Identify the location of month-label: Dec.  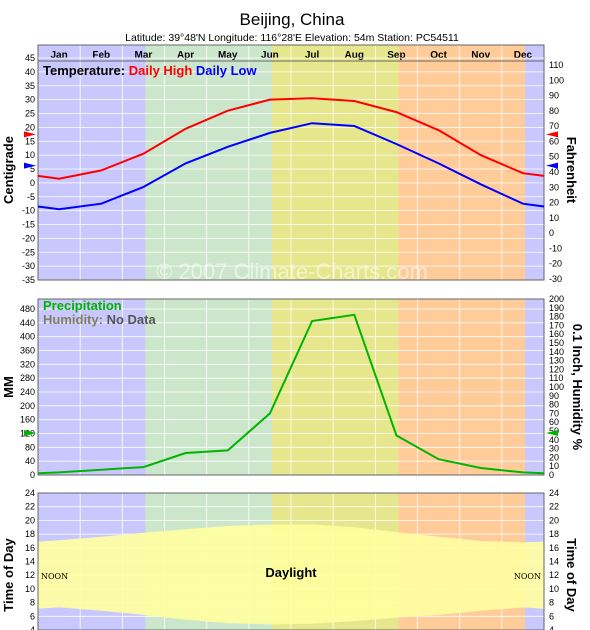
(523, 55).